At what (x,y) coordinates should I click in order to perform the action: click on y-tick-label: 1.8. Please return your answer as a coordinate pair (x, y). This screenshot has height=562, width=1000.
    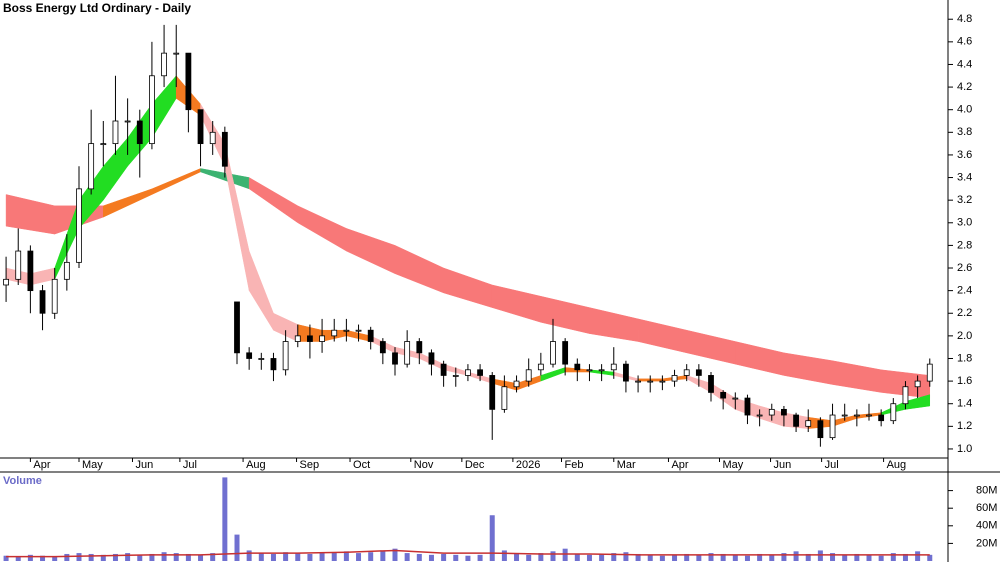
    Looking at the image, I should click on (964, 358).